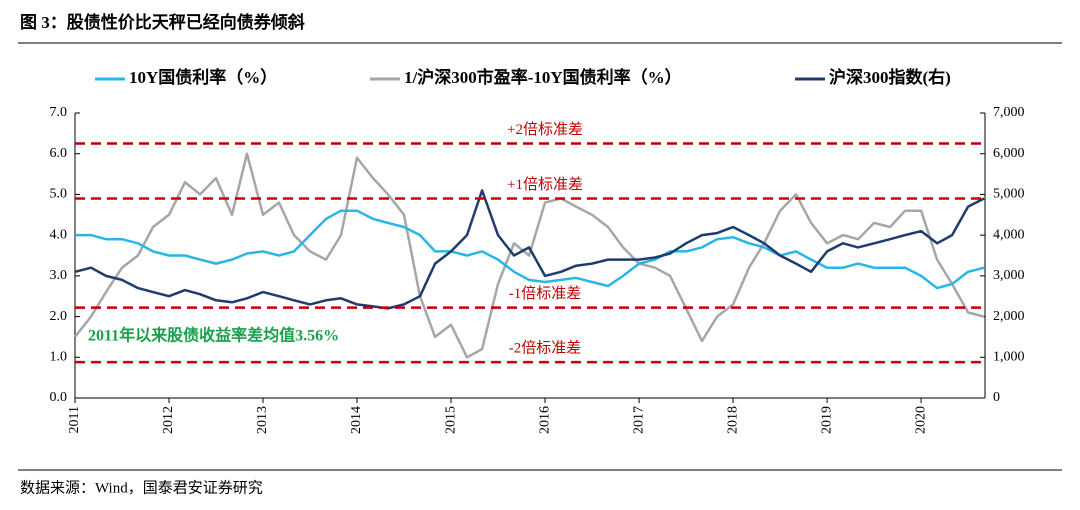 The width and height of the screenshot is (1080, 510). Describe the element at coordinates (59, 112) in the screenshot. I see `y-tick-label: 7.0` at that location.